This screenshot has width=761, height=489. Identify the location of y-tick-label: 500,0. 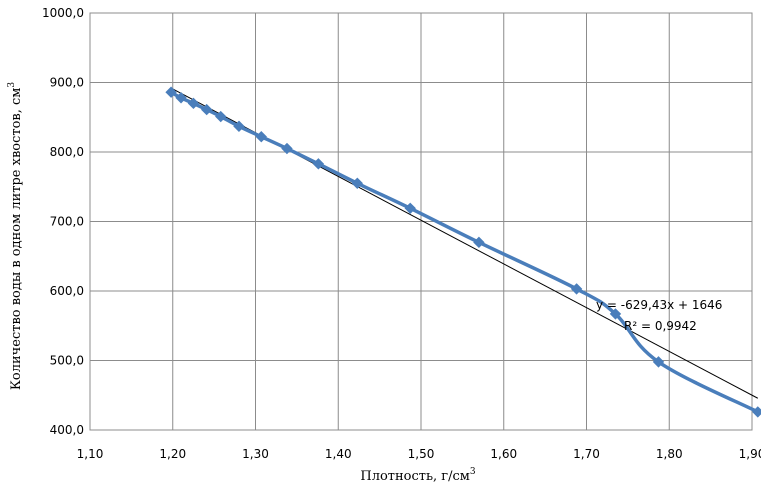
(67, 361).